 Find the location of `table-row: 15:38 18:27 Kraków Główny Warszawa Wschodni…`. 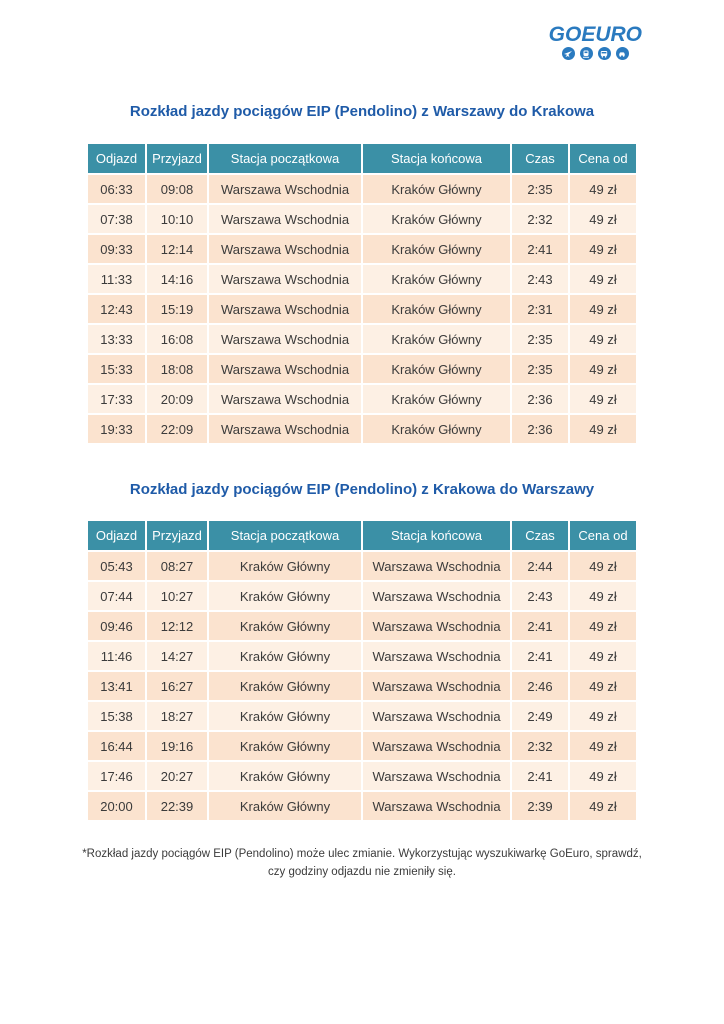

table-row: 15:38 18:27 Kraków Główny Warszawa Wschodni… is located at coordinates (362, 716).